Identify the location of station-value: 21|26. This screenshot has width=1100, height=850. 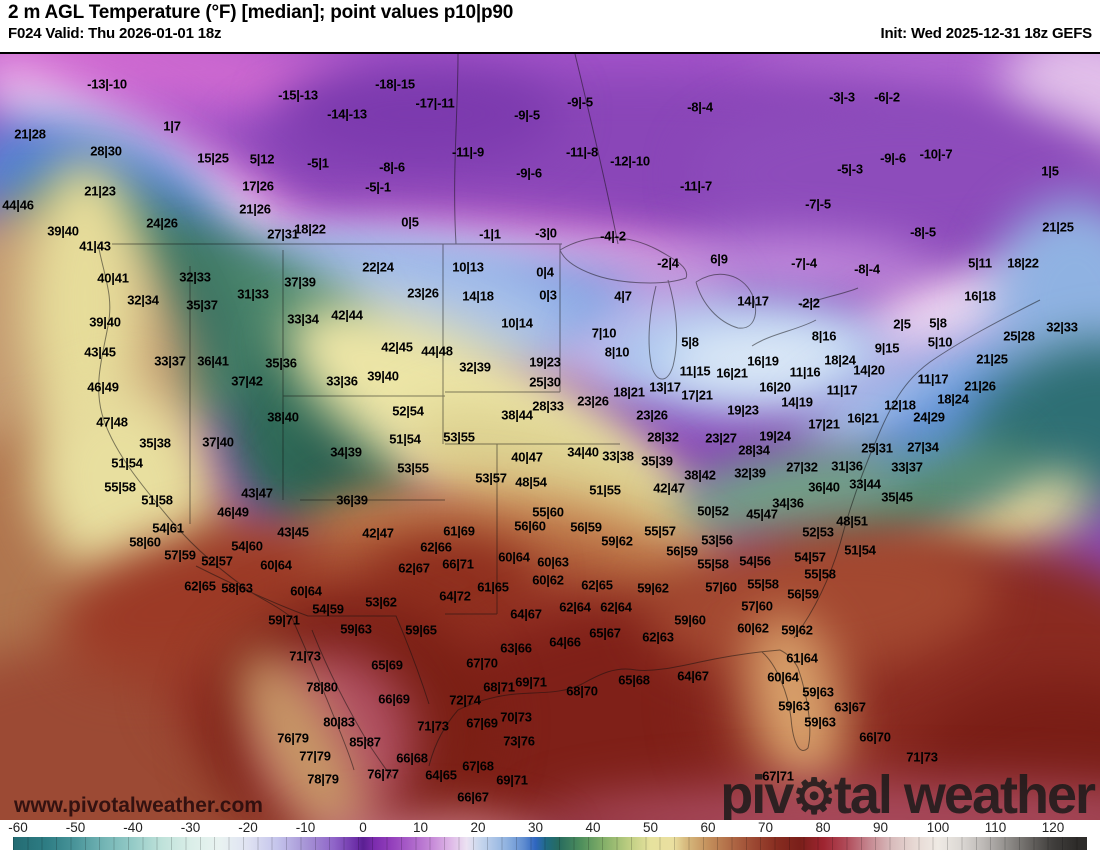
(255, 209).